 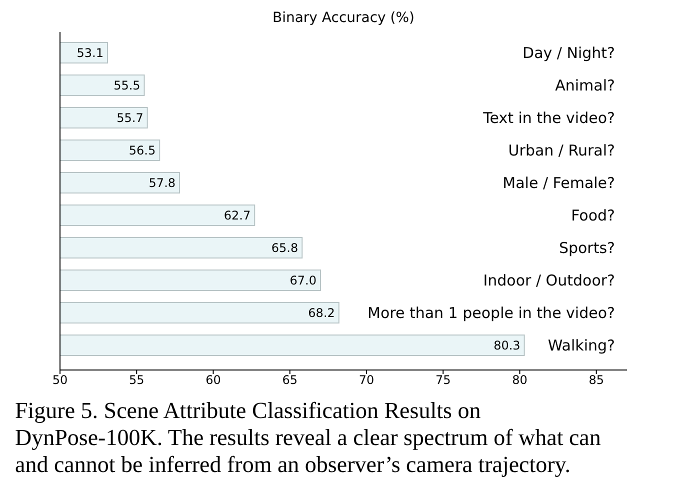 What do you see at coordinates (127, 85) in the screenshot?
I see `data-label: 55.5` at bounding box center [127, 85].